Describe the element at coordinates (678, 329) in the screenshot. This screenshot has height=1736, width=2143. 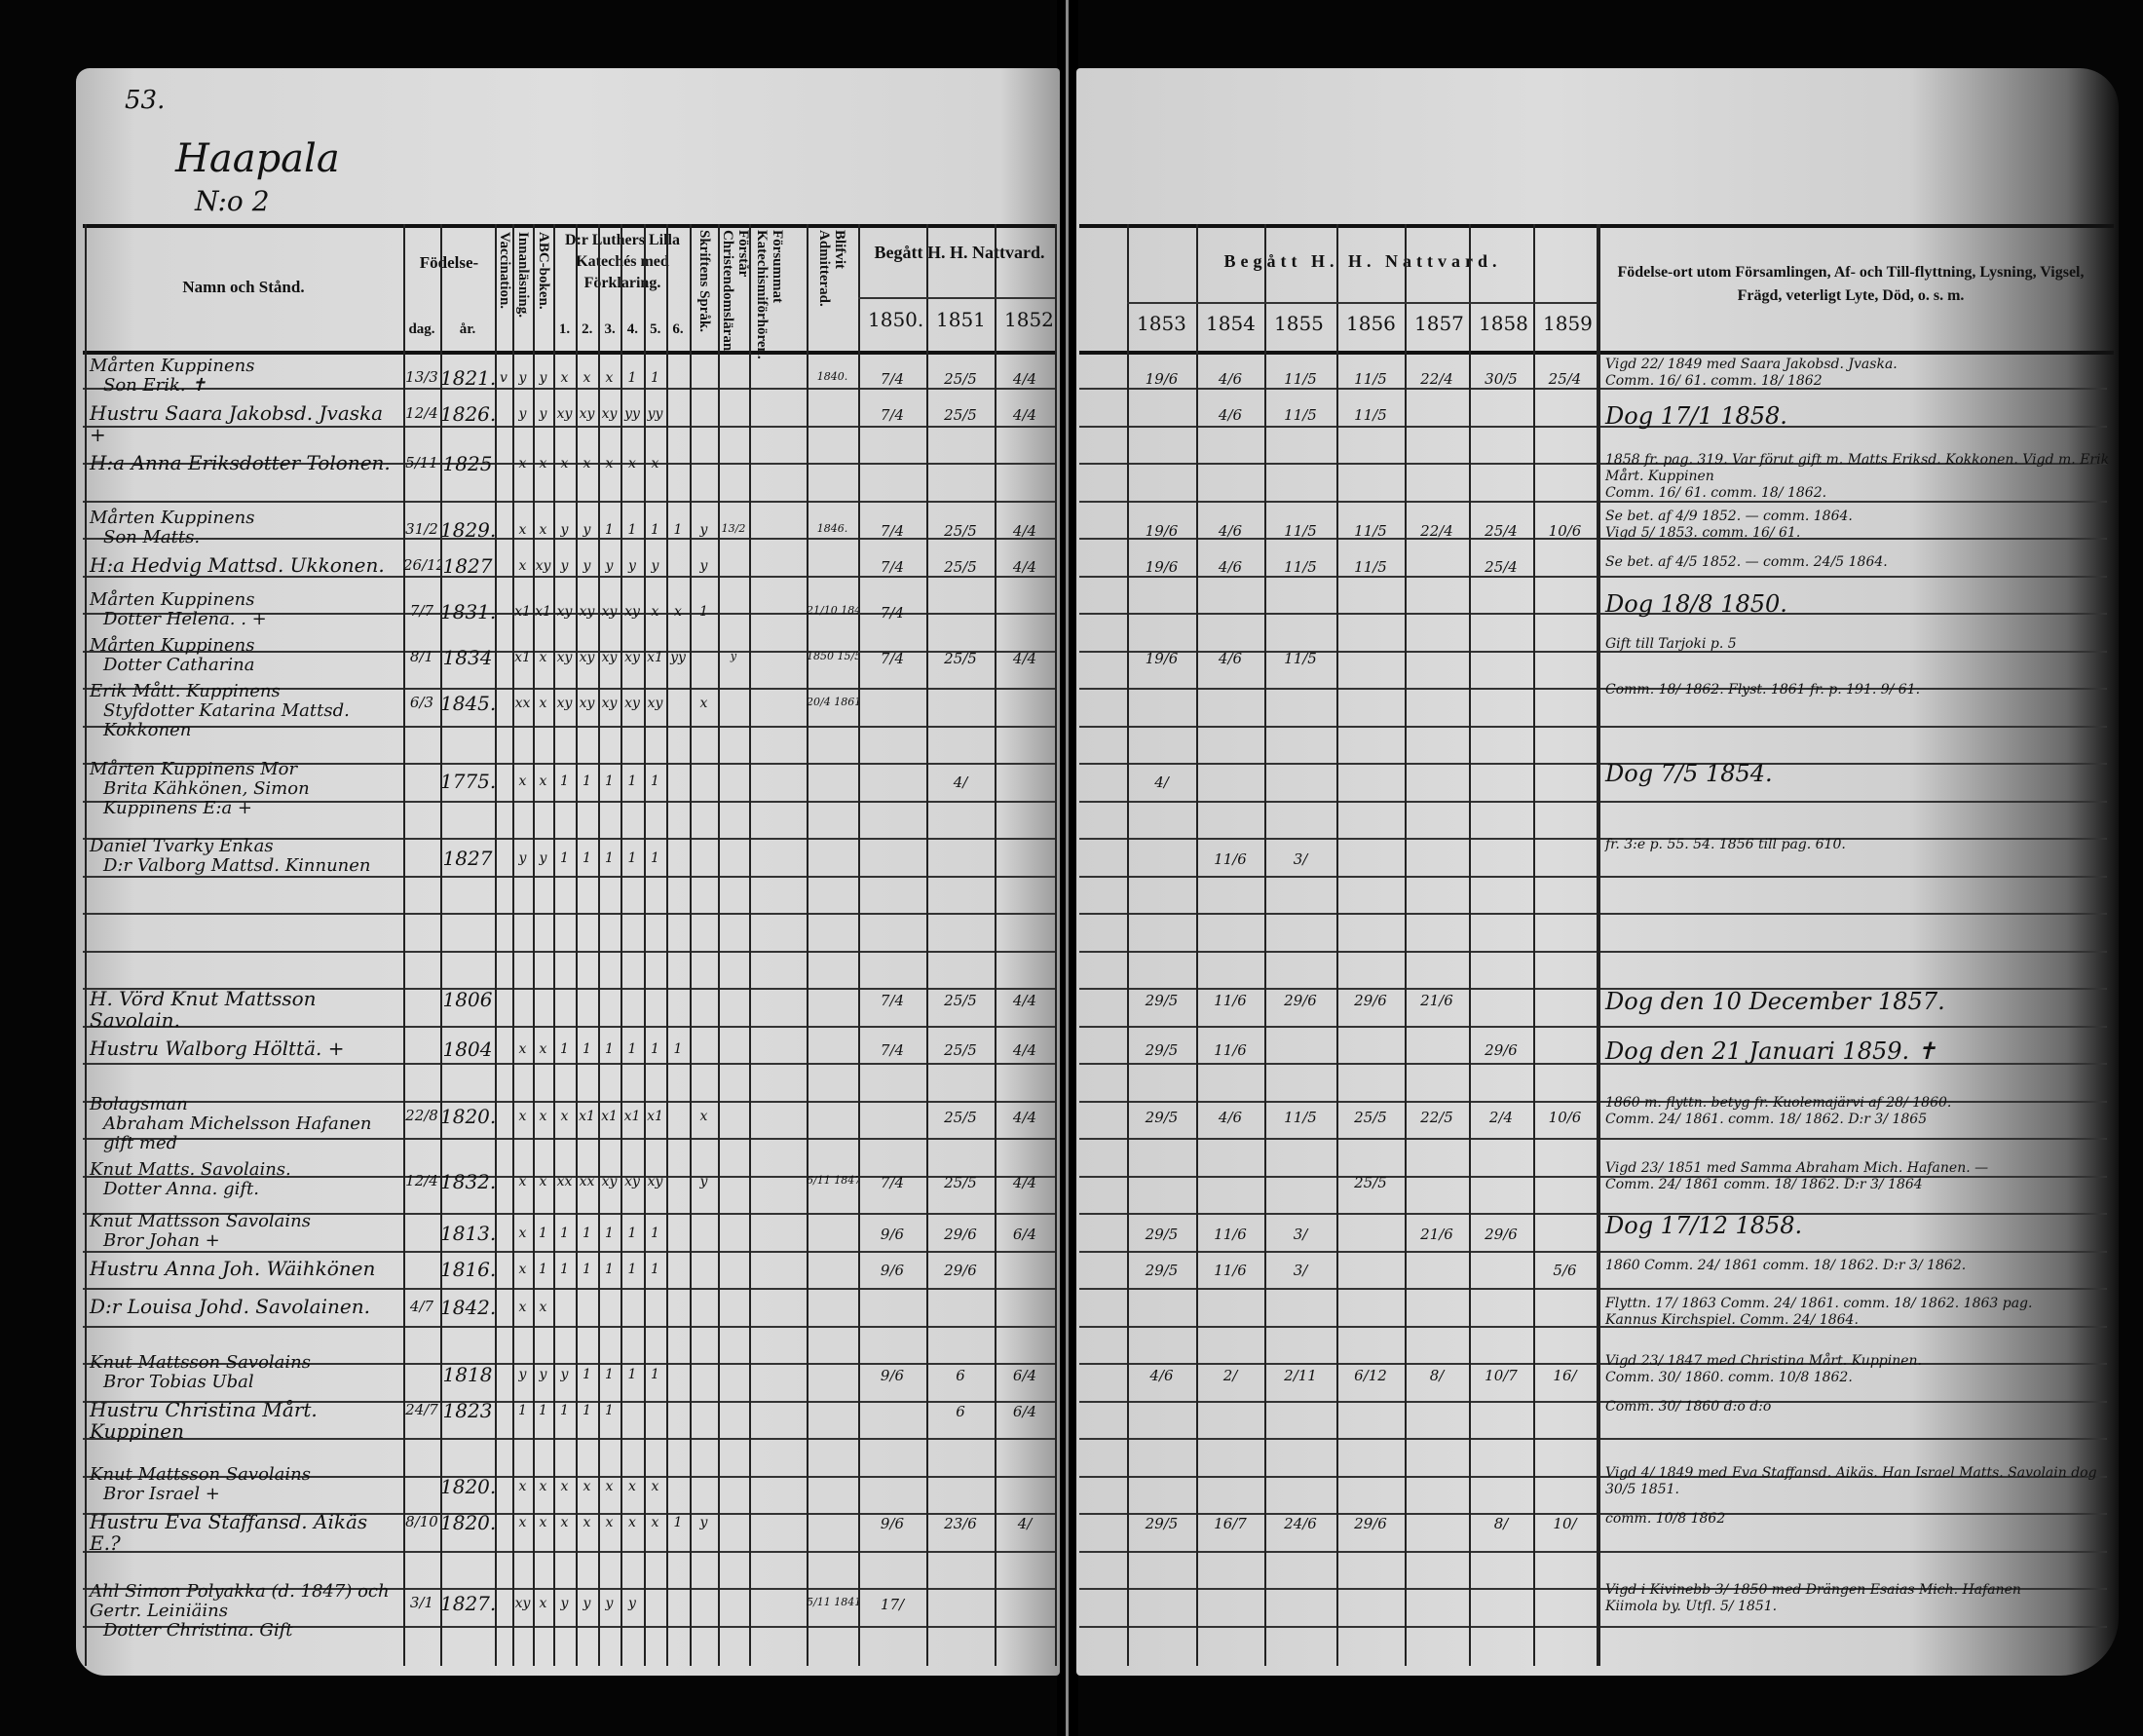
I see `luther-part-header: 6.` at that location.